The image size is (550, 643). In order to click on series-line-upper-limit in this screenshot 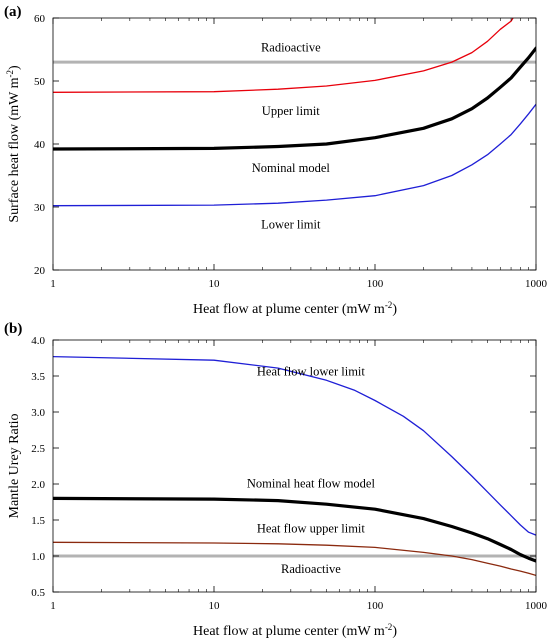, I will do `click(283, 55)`.